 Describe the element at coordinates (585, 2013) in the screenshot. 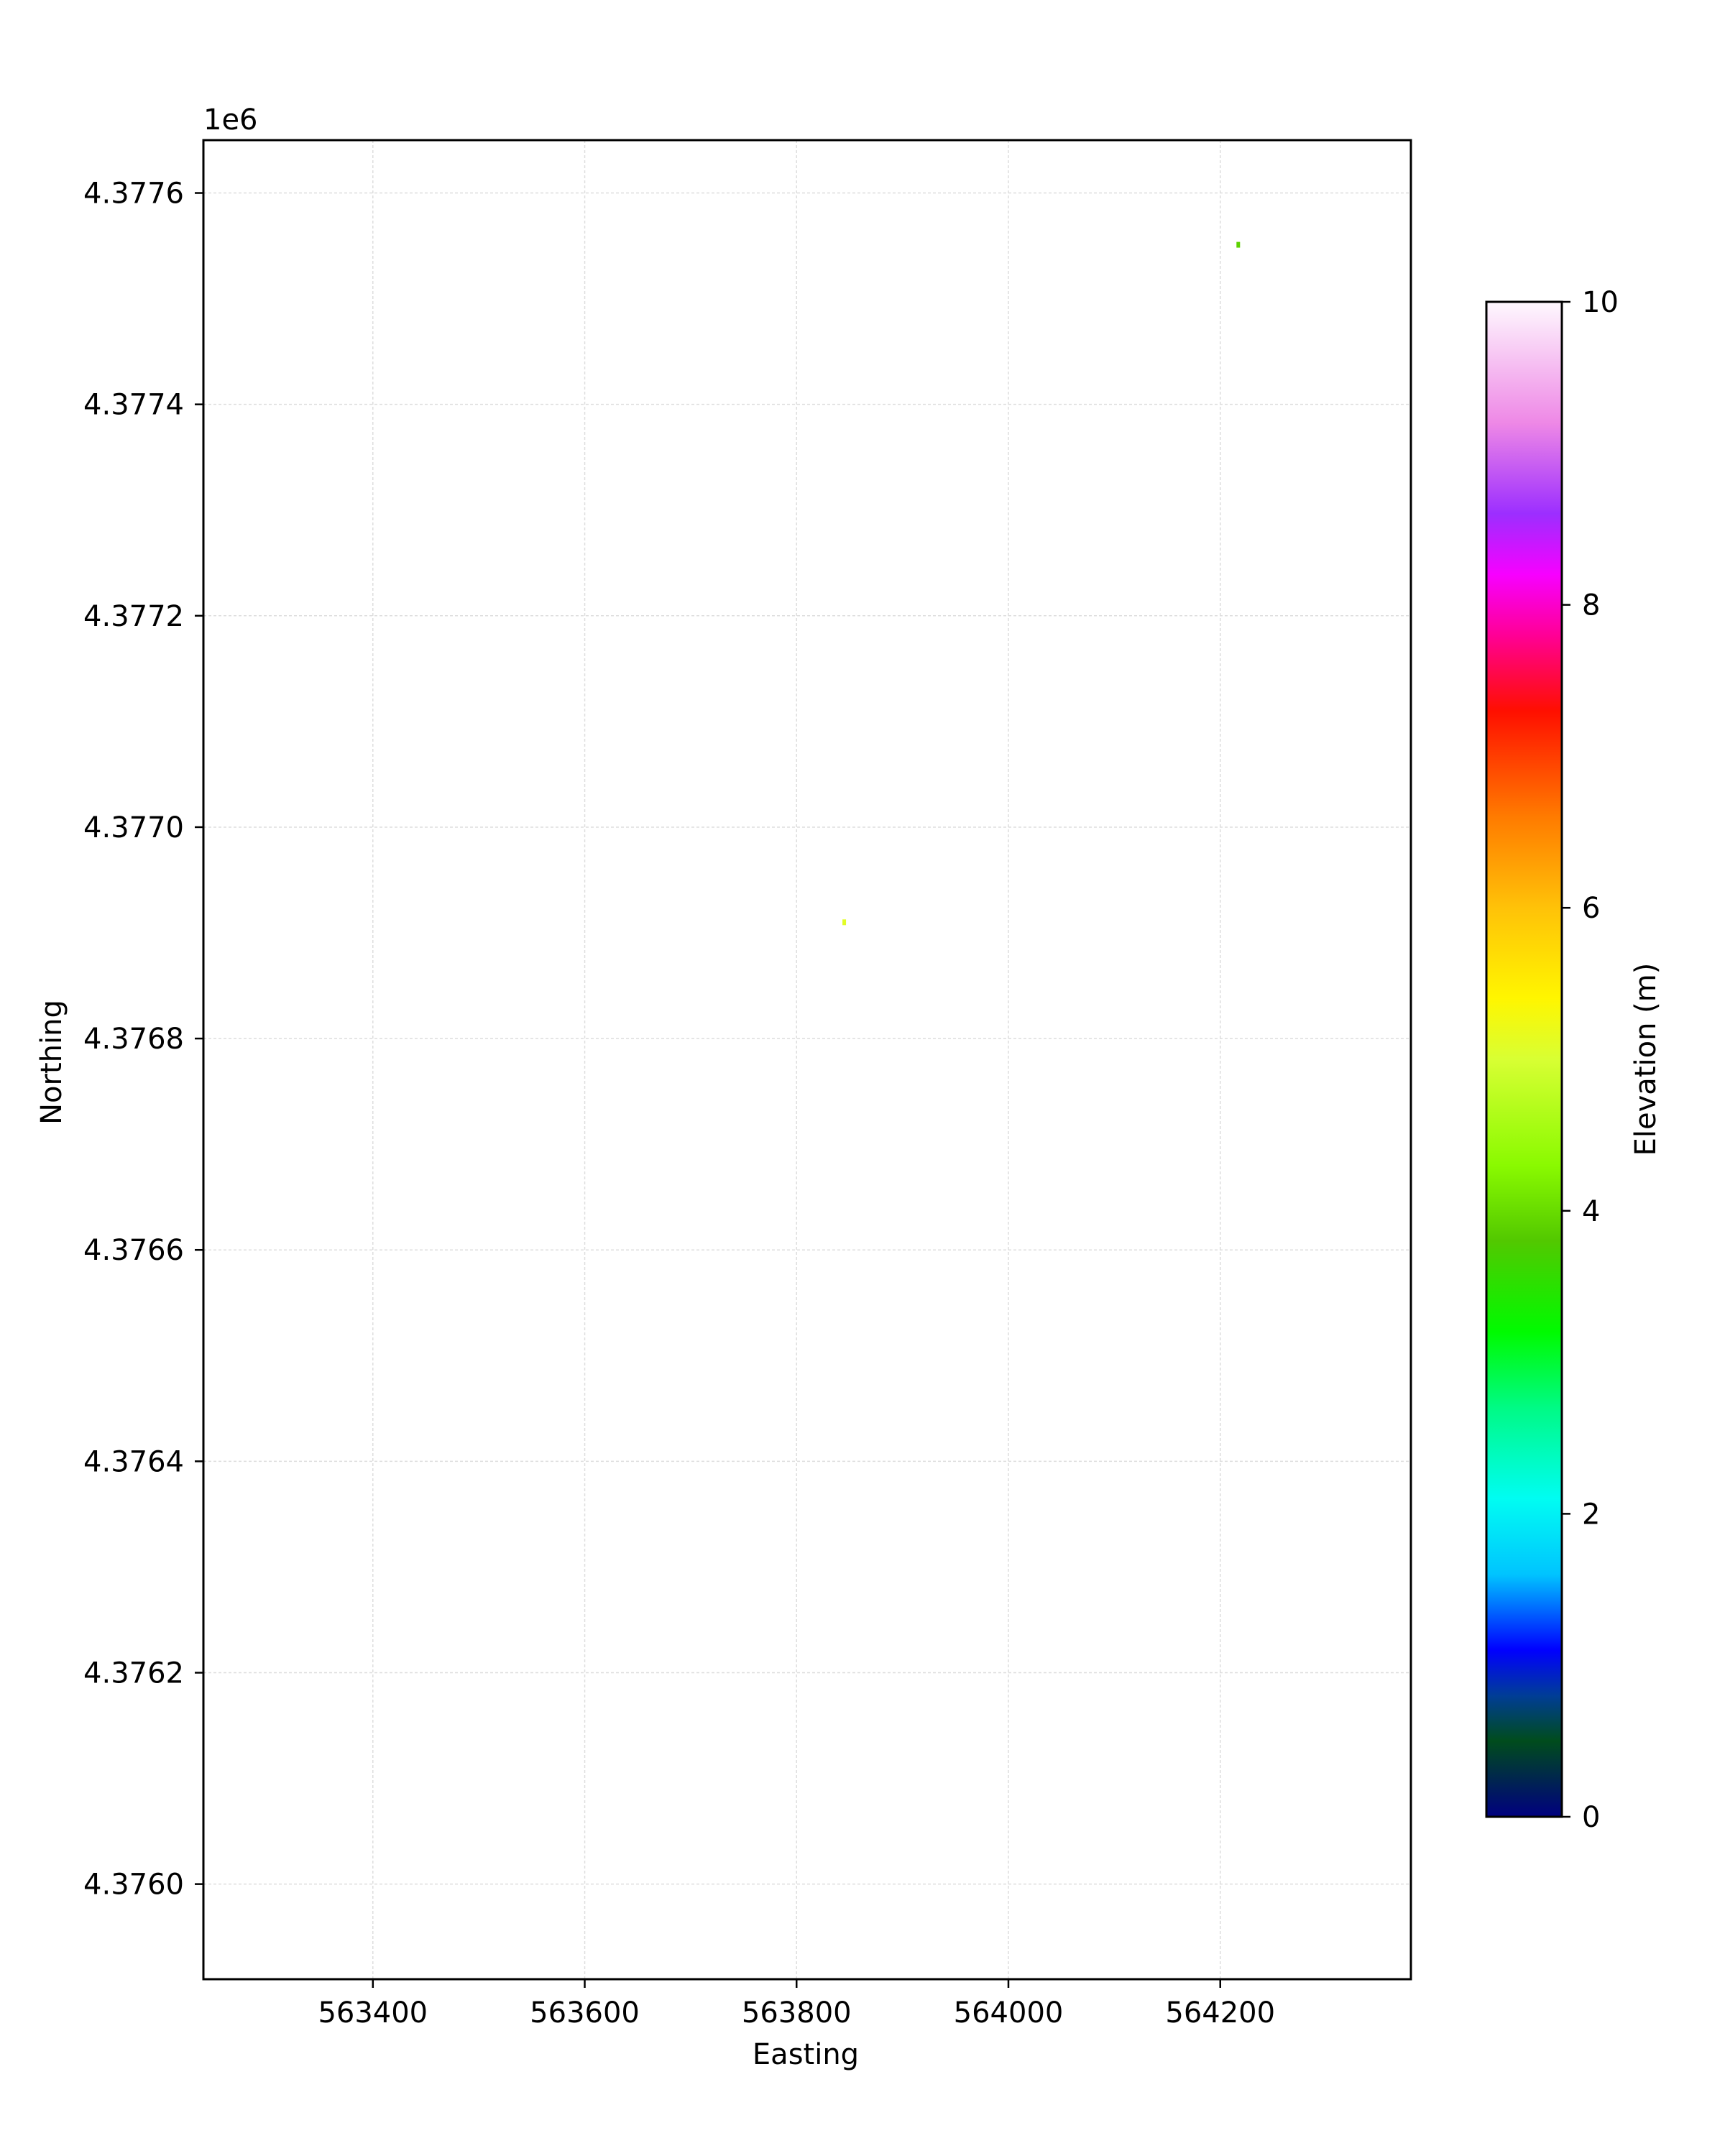

I see `x-tick-label: 563600` at that location.